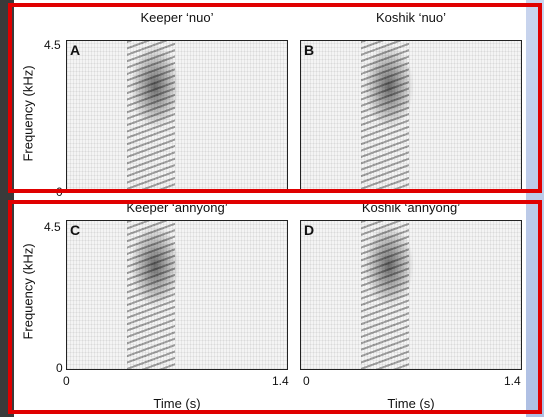  What do you see at coordinates (177, 17) in the screenshot?
I see `panel-title: Keeper ‘nuo’` at bounding box center [177, 17].